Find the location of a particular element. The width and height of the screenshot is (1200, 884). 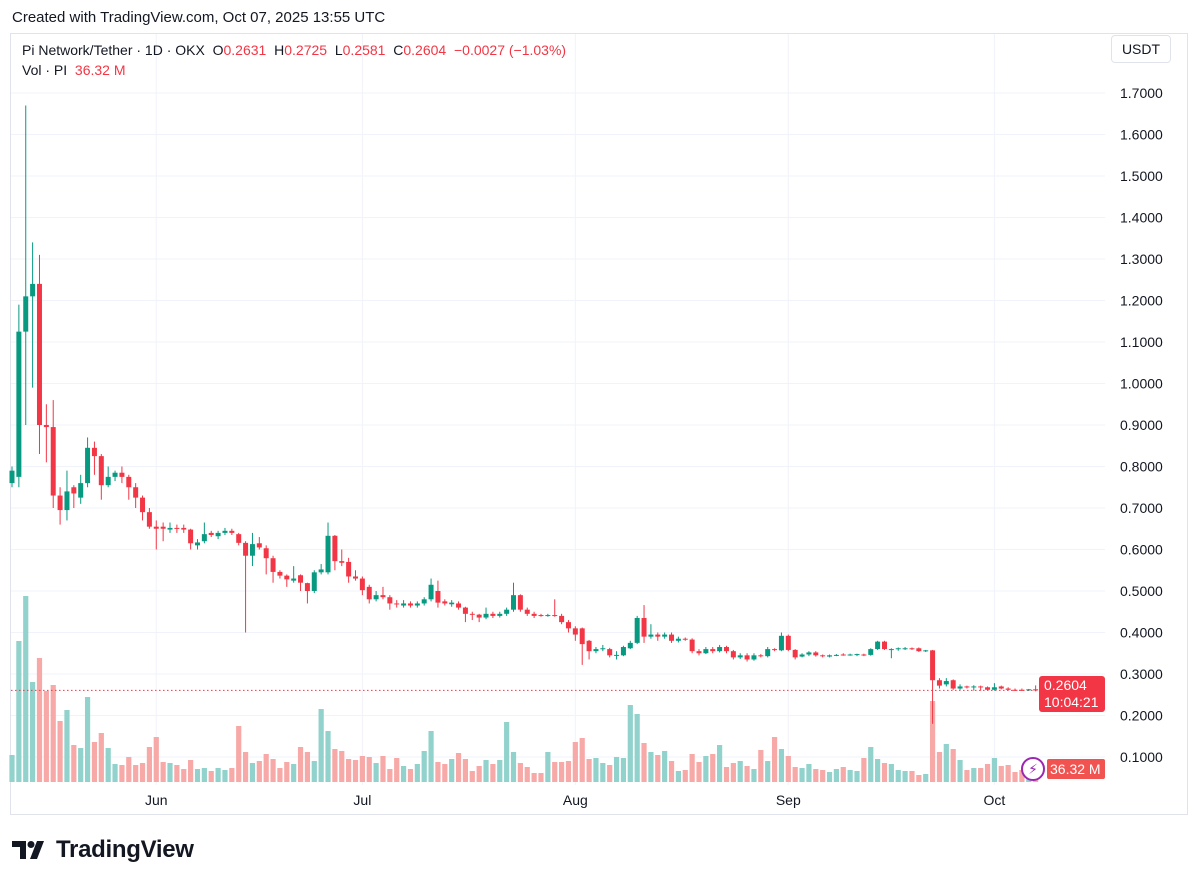

symbol-title: Pi Network/Tether · 1D · OKX is located at coordinates (113, 50).